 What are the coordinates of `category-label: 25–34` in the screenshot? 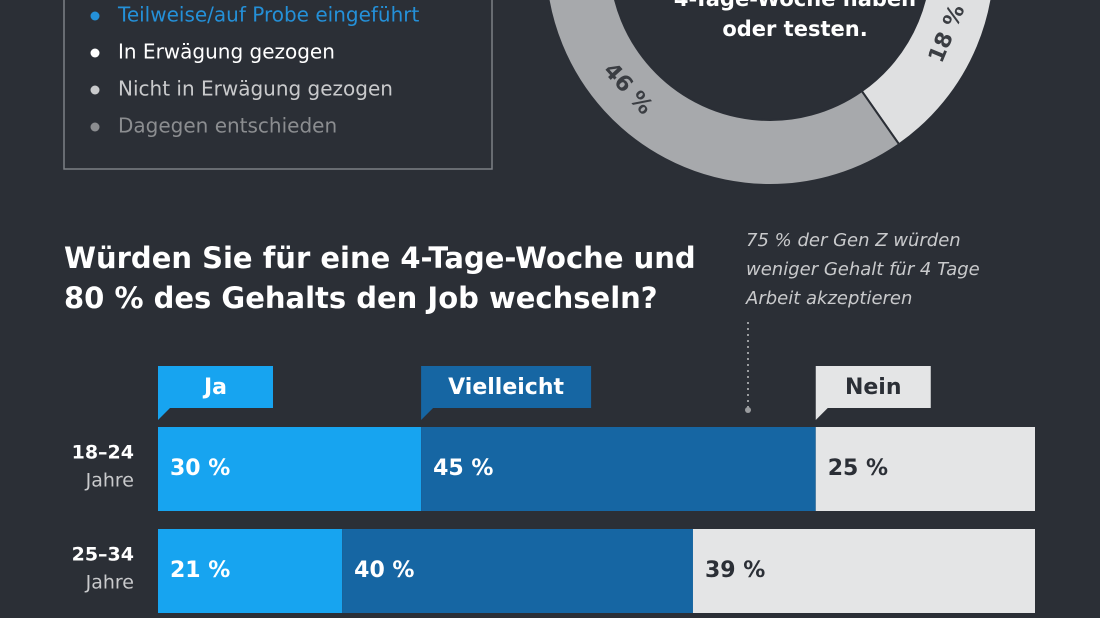 It's located at (103, 555).